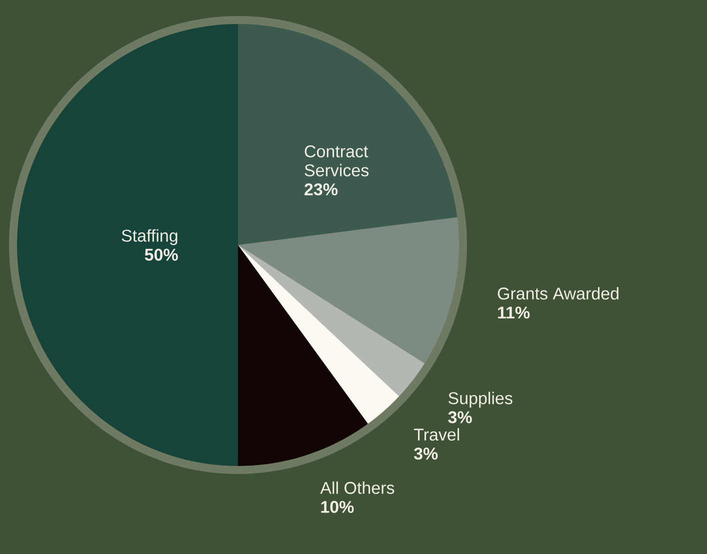 The image size is (707, 554). I want to click on slice-label: Contract Services, so click(336, 160).